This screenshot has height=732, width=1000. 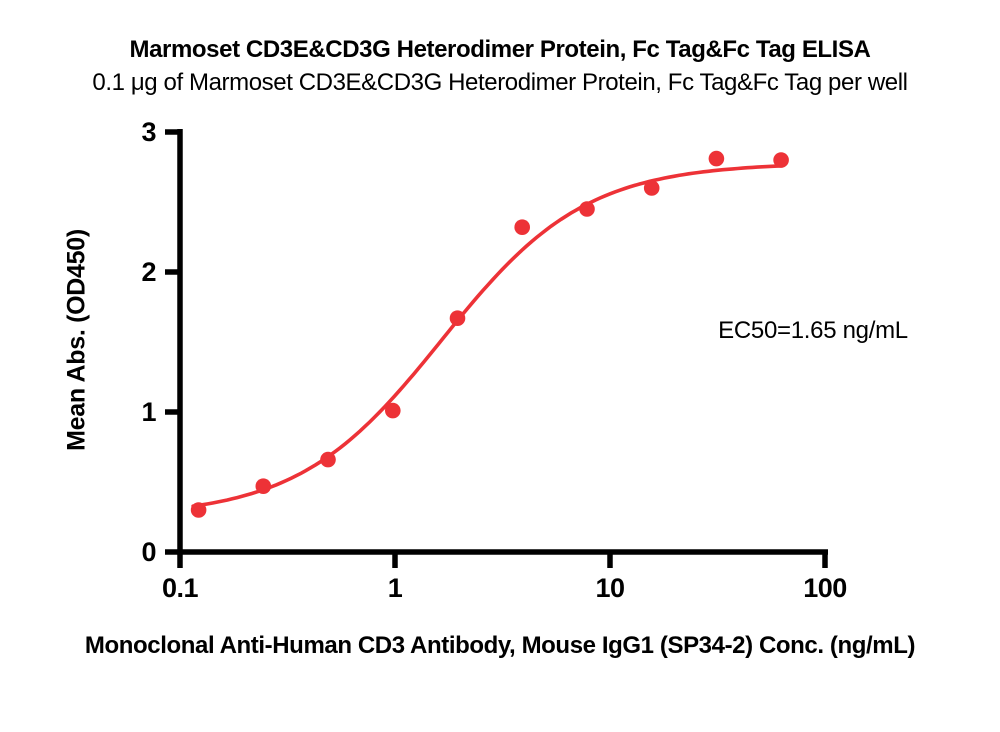 What do you see at coordinates (609, 588) in the screenshot?
I see `x-tick-label: 10` at bounding box center [609, 588].